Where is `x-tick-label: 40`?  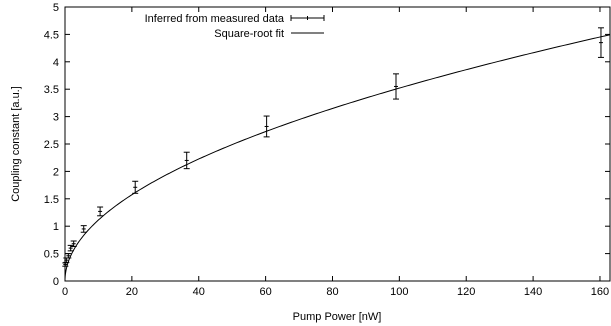
x-tick-label: 40 is located at coordinates (199, 292).